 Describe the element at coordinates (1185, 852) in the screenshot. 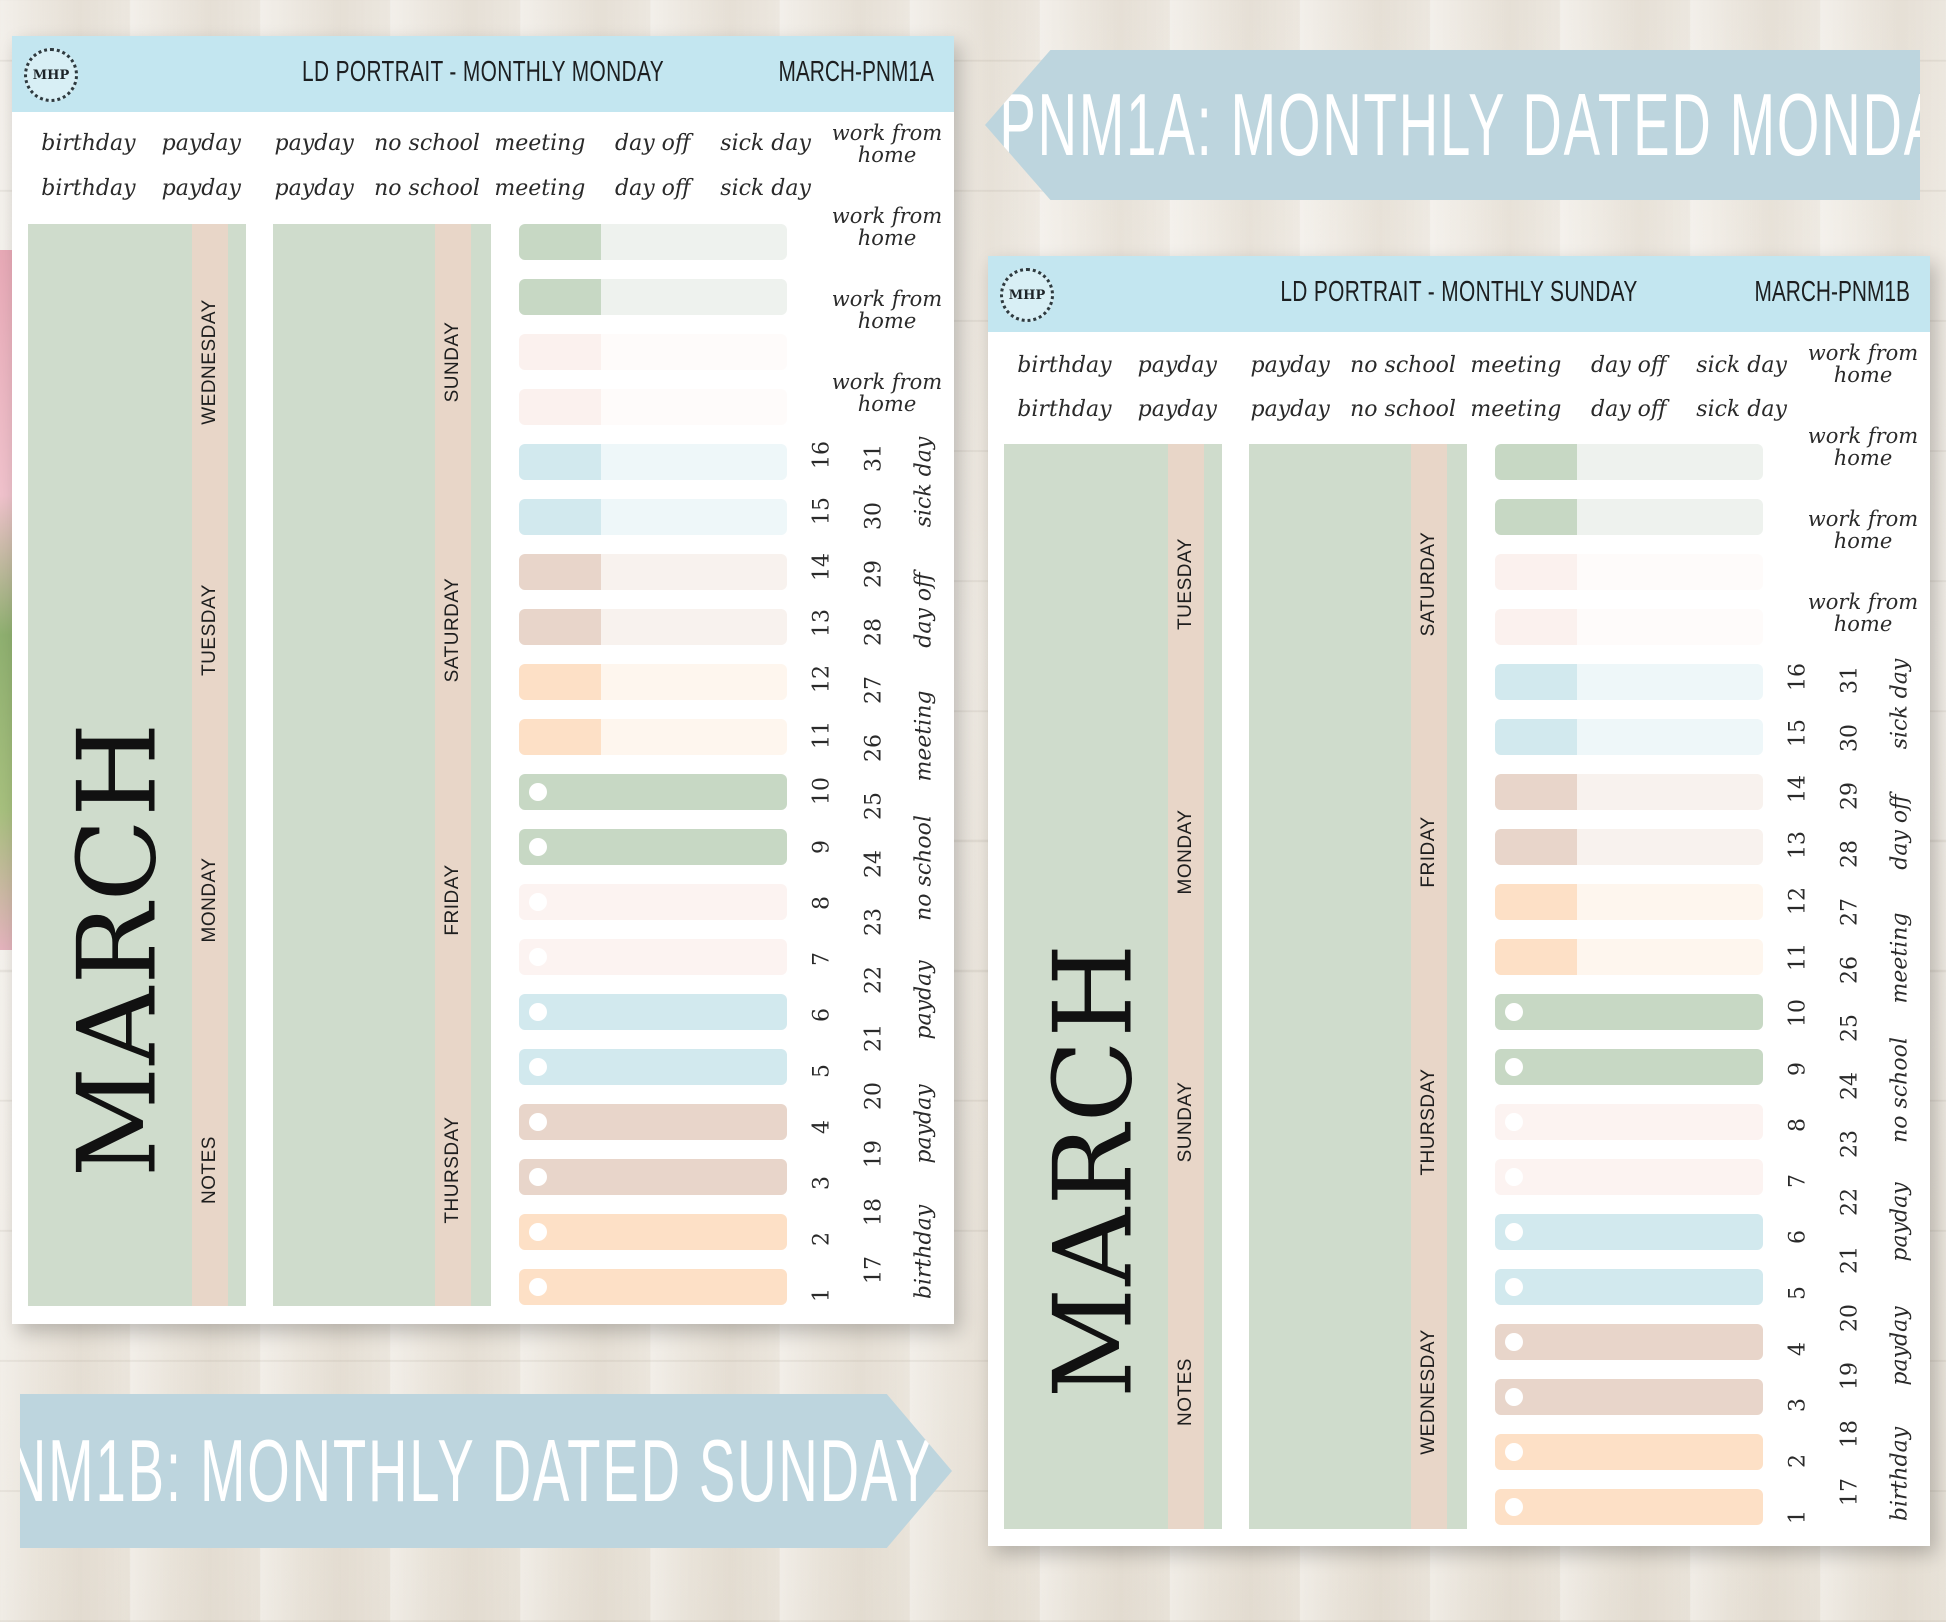

I see `day-label: MONDAY` at that location.